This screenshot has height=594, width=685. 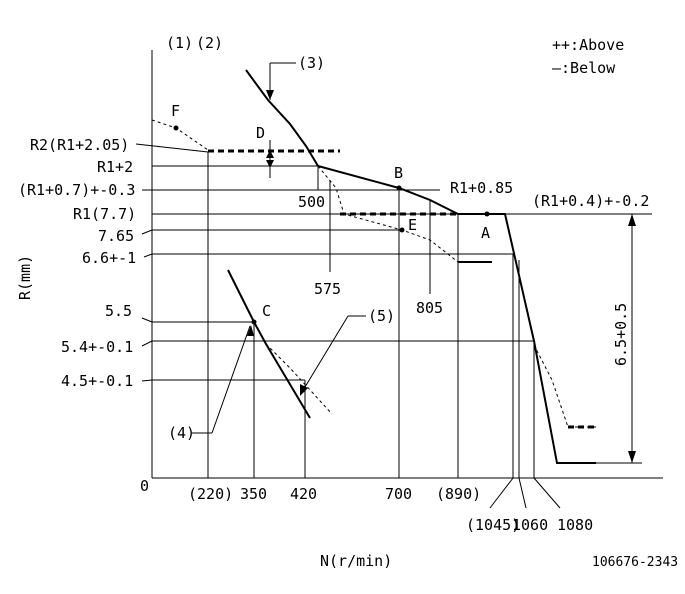 What do you see at coordinates (25, 277) in the screenshot?
I see `y-axis-title: R(mm)` at bounding box center [25, 277].